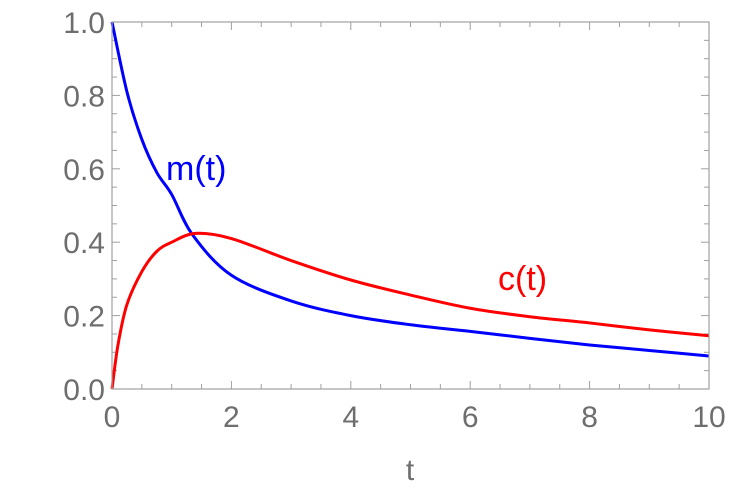 Image resolution: width=731 pixels, height=495 pixels. Describe the element at coordinates (84, 390) in the screenshot. I see `y-tick-label: 0.0` at that location.